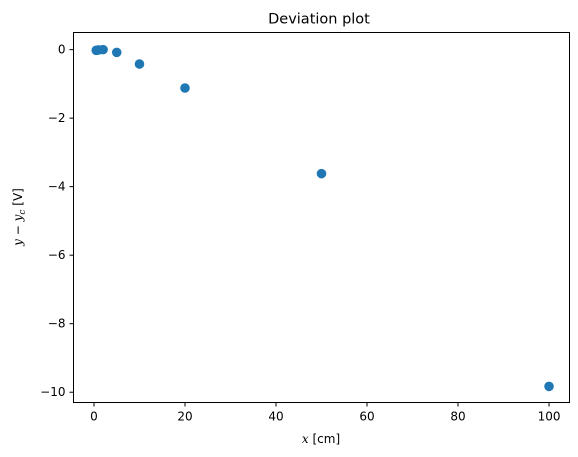  I want to click on x-tick-label: 60, so click(366, 417).